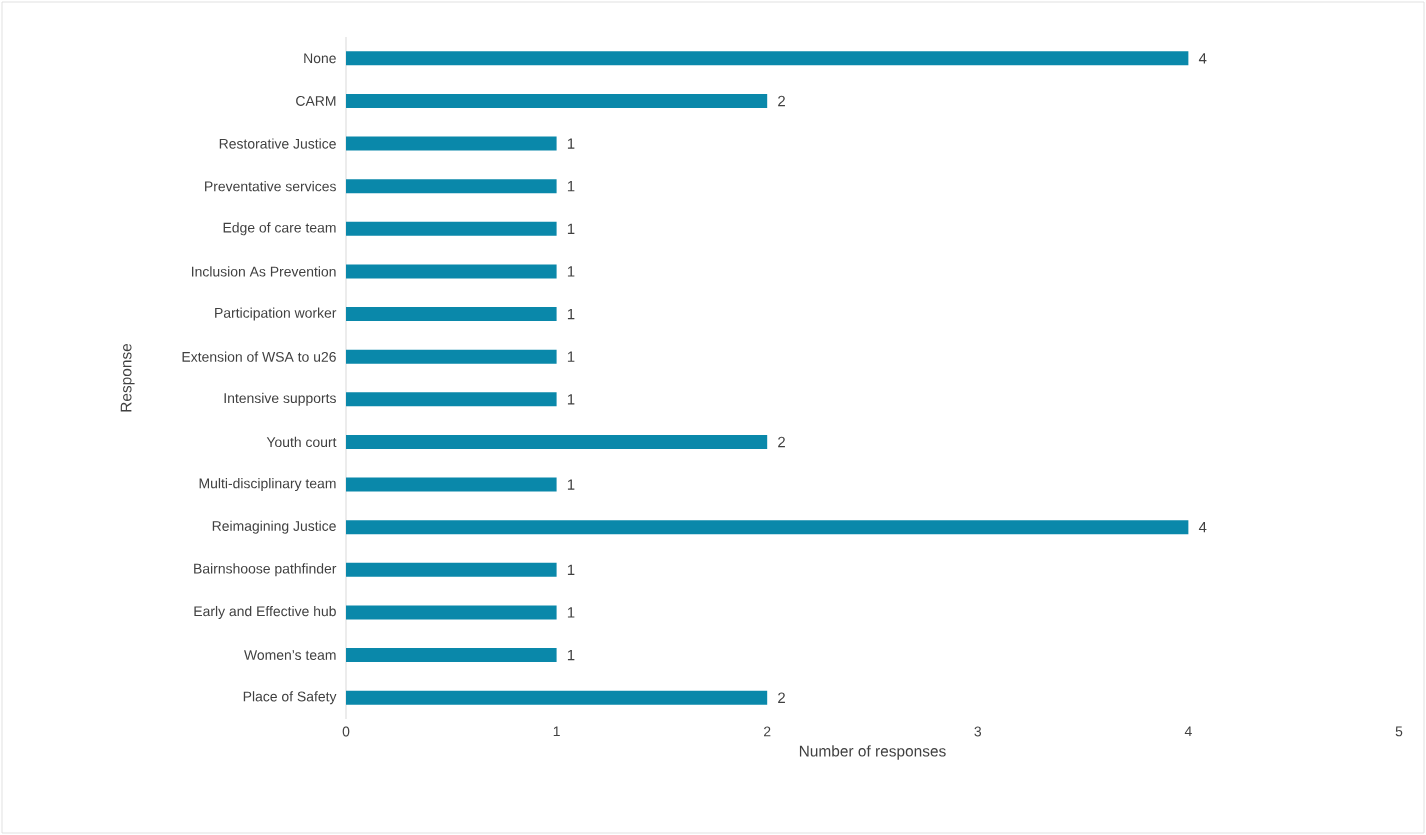 The image size is (1426, 835). What do you see at coordinates (264, 271) in the screenshot?
I see `y-tick-label: Inclusion As Prevention` at bounding box center [264, 271].